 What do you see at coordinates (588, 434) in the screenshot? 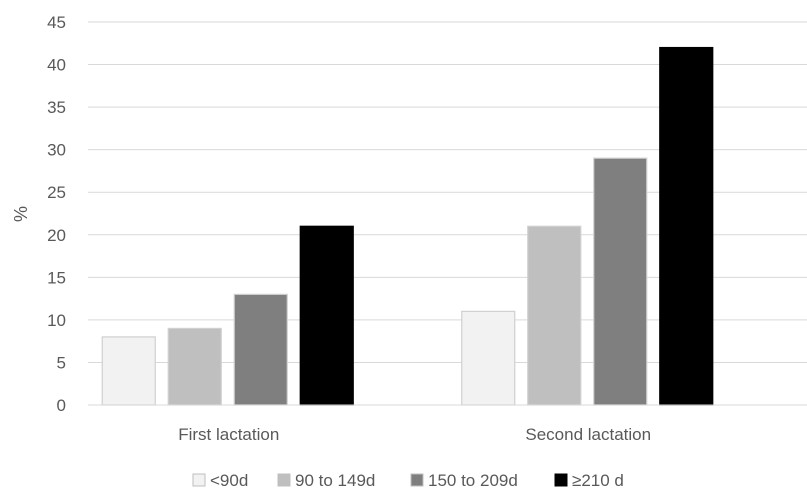
I see `x-category-label: Second lactation` at bounding box center [588, 434].